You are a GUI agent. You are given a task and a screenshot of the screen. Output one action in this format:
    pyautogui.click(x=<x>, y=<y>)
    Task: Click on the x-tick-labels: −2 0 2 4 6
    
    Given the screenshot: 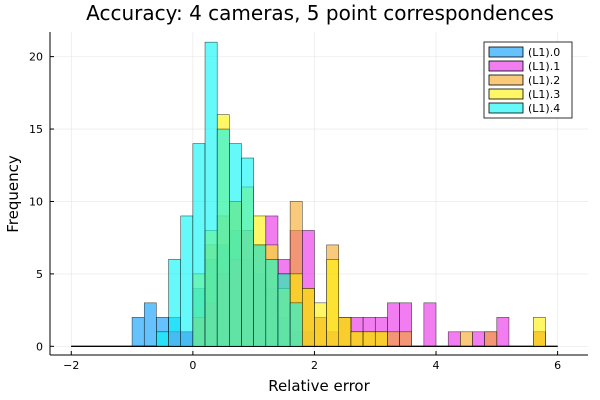 What is the action you would take?
    pyautogui.click(x=312, y=361)
    